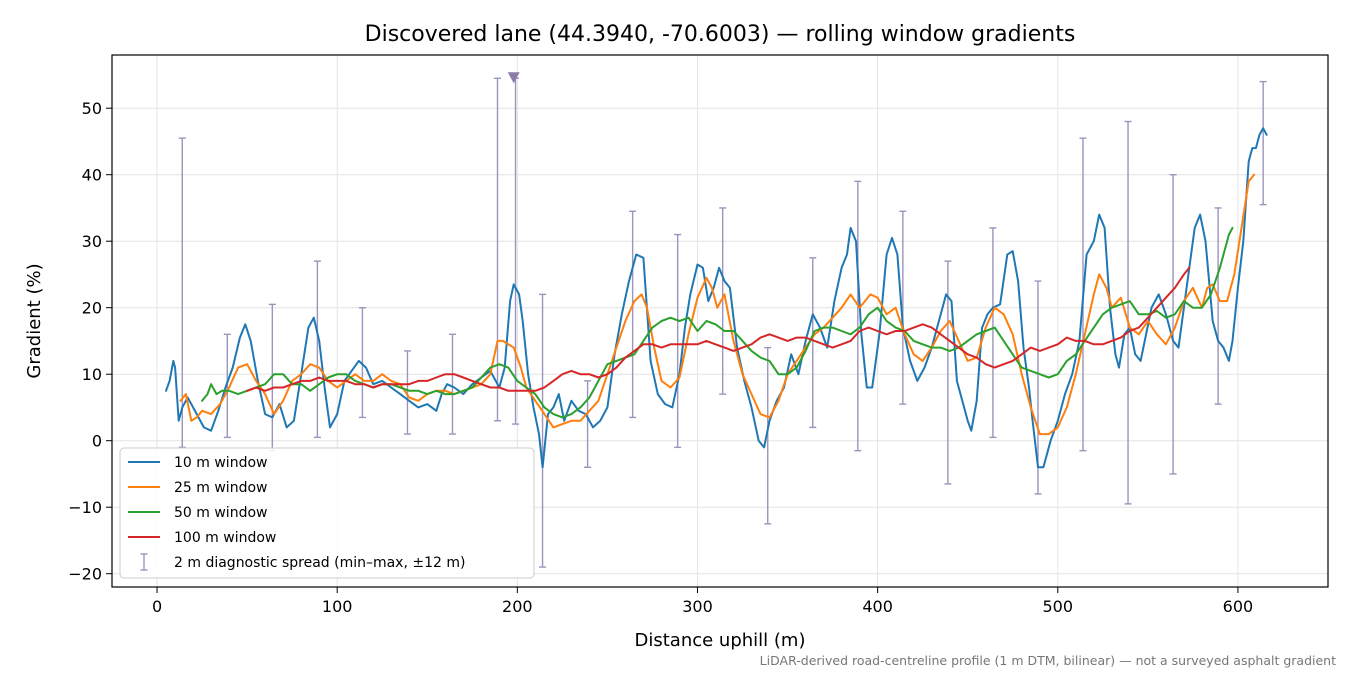 This screenshot has width=1350, height=675. Describe the element at coordinates (85, 574) in the screenshot. I see `y-tick-label: −20` at that location.